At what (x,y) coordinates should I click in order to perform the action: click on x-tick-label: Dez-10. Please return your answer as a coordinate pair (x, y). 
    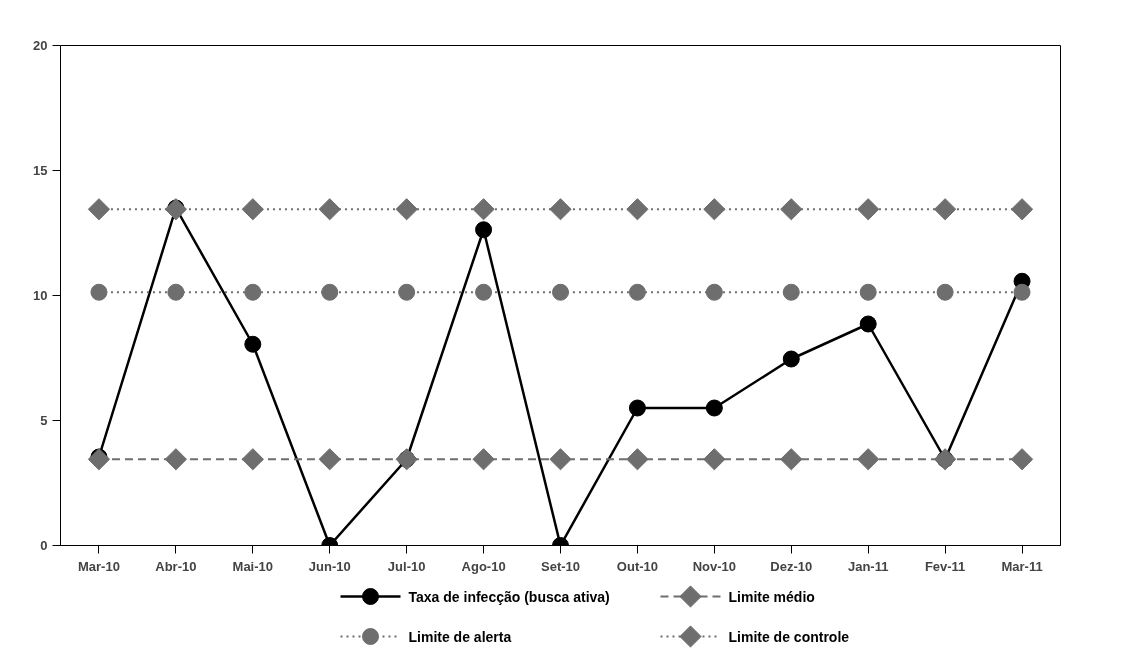
    Looking at the image, I should click on (791, 566).